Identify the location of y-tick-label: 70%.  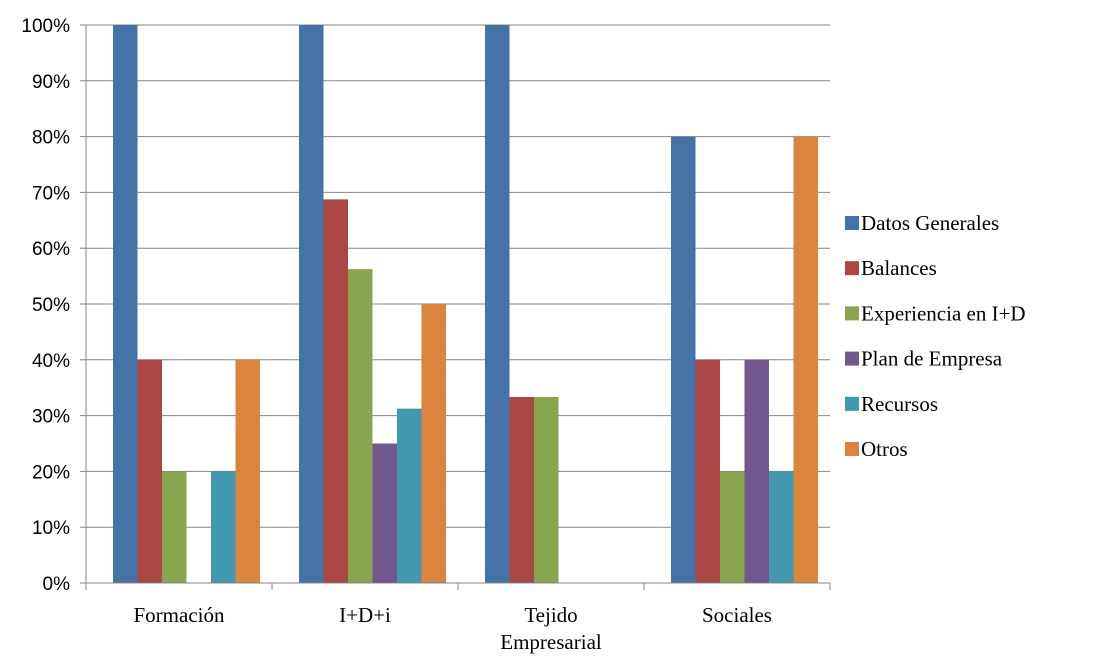
(51, 193).